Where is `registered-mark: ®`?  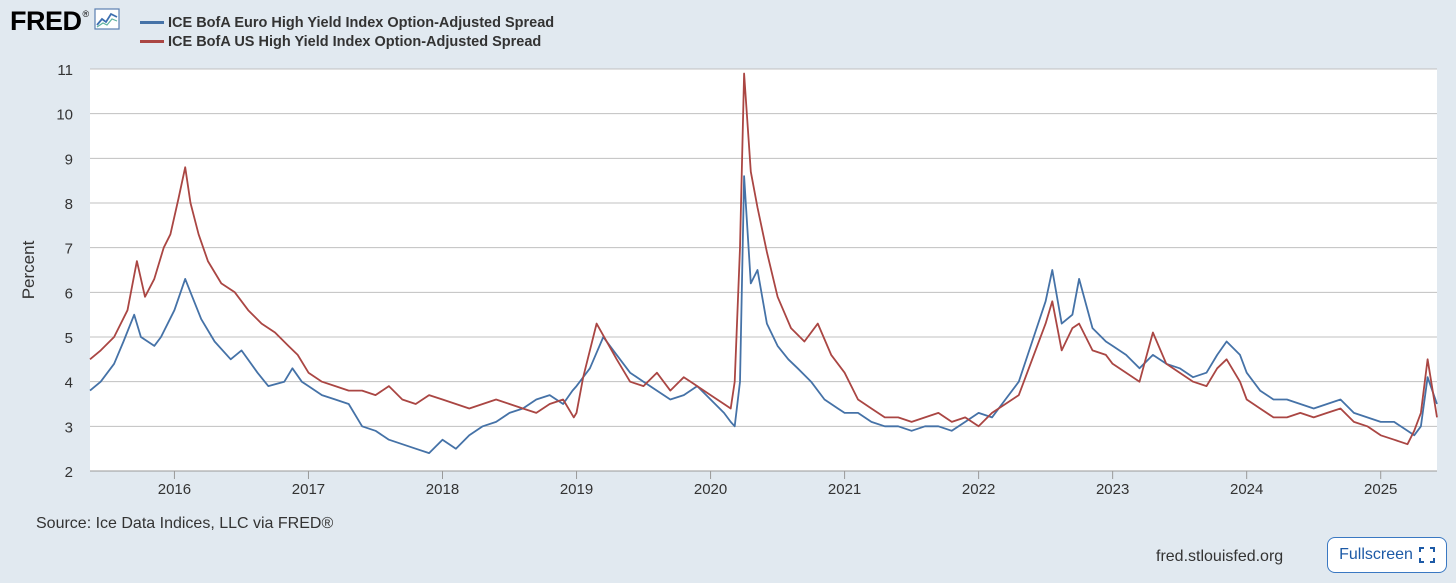 registered-mark: ® is located at coordinates (86, 14).